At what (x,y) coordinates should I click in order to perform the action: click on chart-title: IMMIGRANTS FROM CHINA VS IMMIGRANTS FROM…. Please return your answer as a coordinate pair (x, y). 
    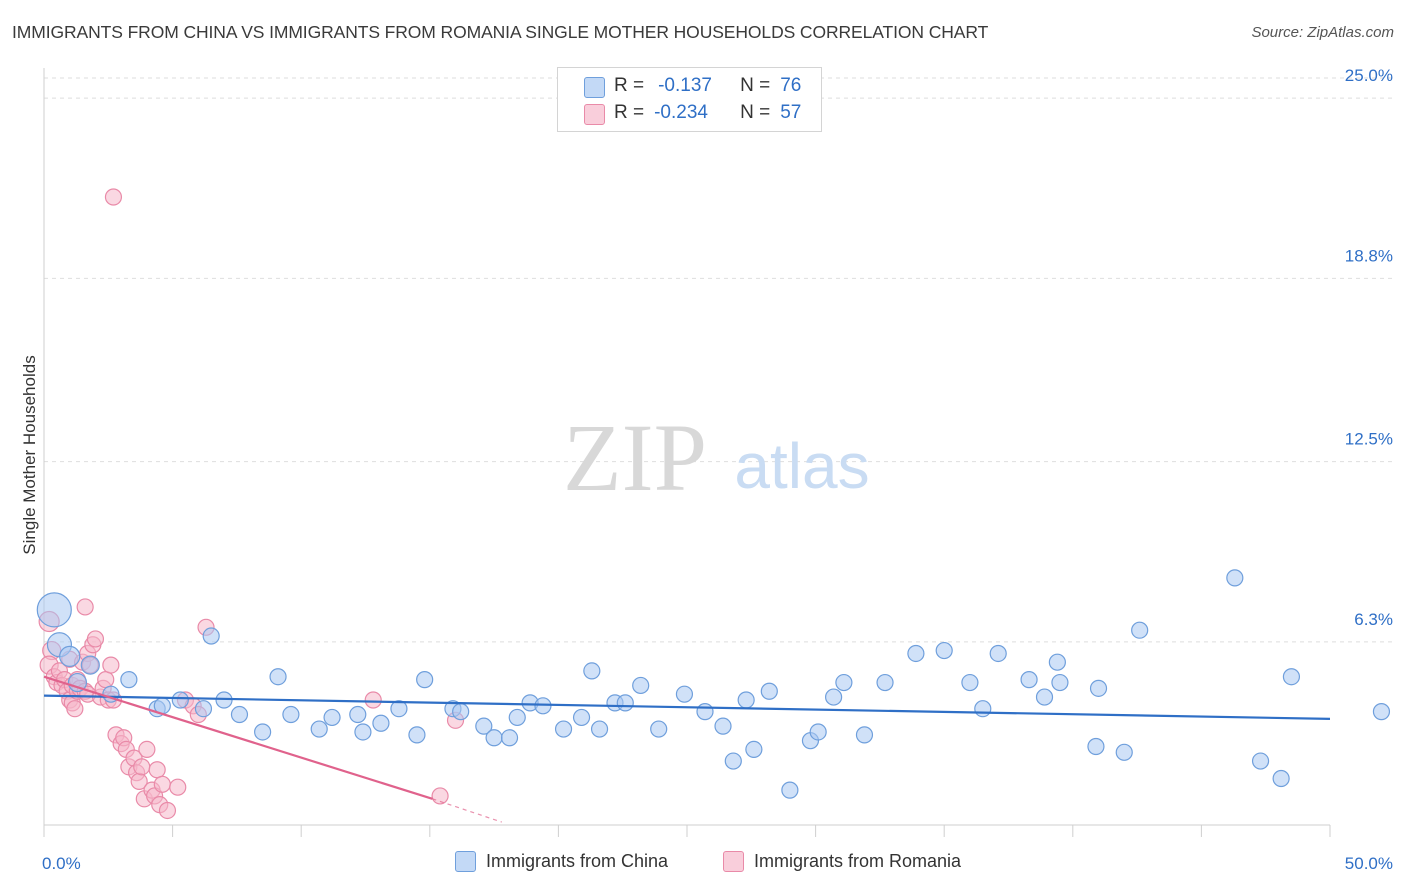
    Looking at the image, I should click on (500, 32).